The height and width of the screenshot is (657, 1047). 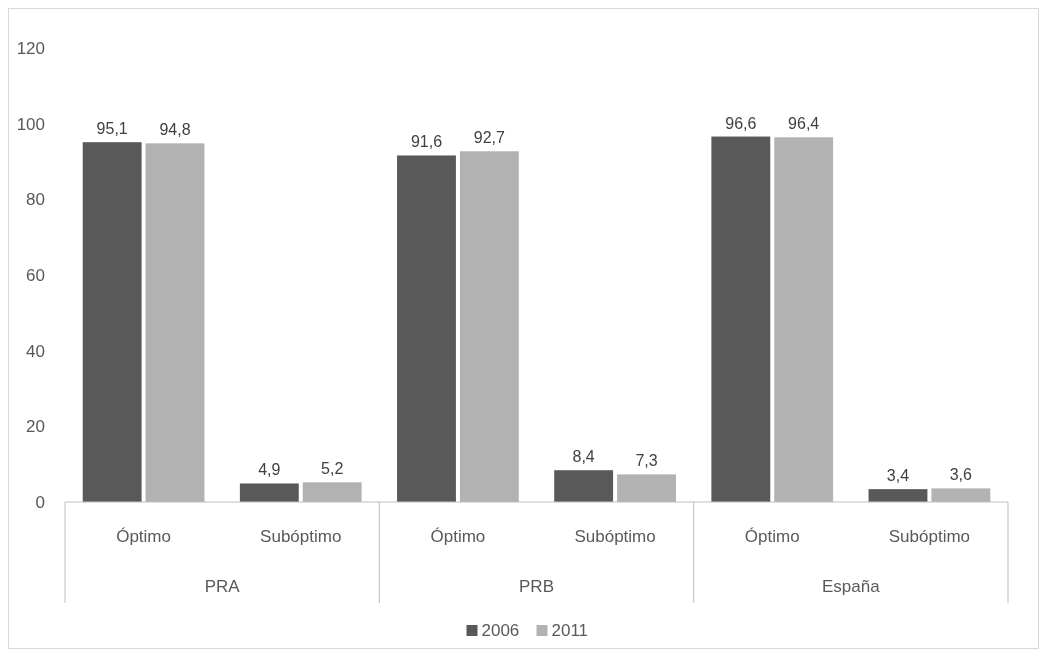 What do you see at coordinates (222, 586) in the screenshot?
I see `text: PRA` at bounding box center [222, 586].